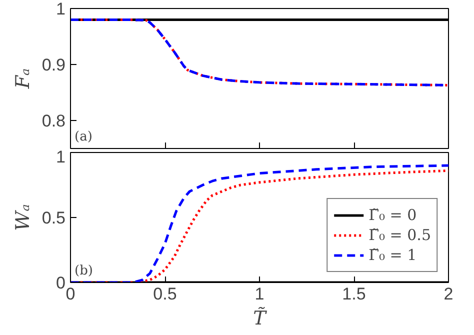  What do you see at coordinates (449, 294) in the screenshot?
I see `x-tick-label: 2` at bounding box center [449, 294].